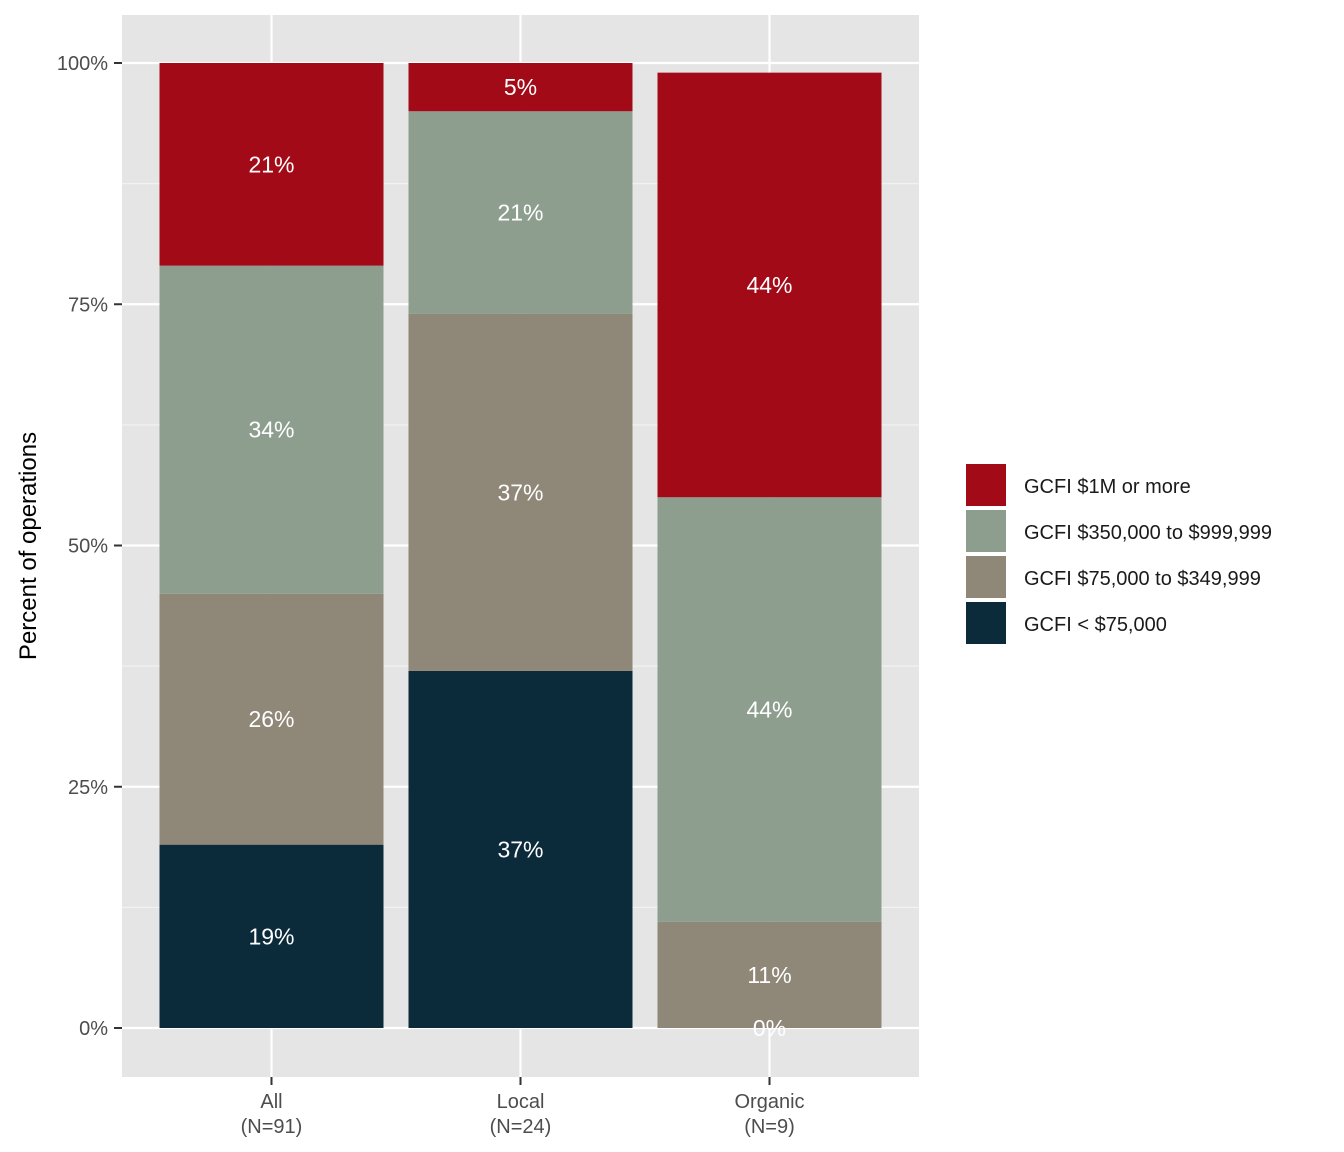 Image resolution: width=1344 pixels, height=1152 pixels. What do you see at coordinates (769, 1028) in the screenshot?
I see `bar-value-label: 0%` at bounding box center [769, 1028].